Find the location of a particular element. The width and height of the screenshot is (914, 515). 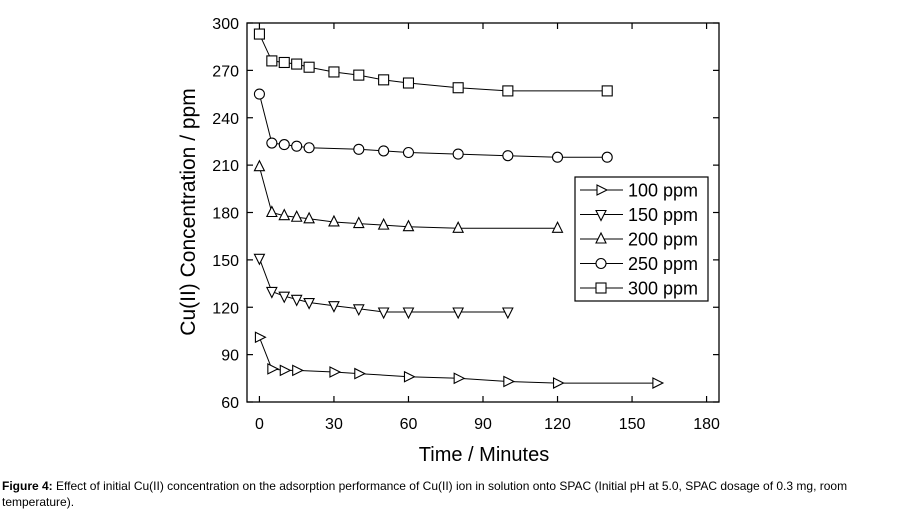

y-axis-label: Cu(II) Concentration / ppm is located at coordinates (188, 211).